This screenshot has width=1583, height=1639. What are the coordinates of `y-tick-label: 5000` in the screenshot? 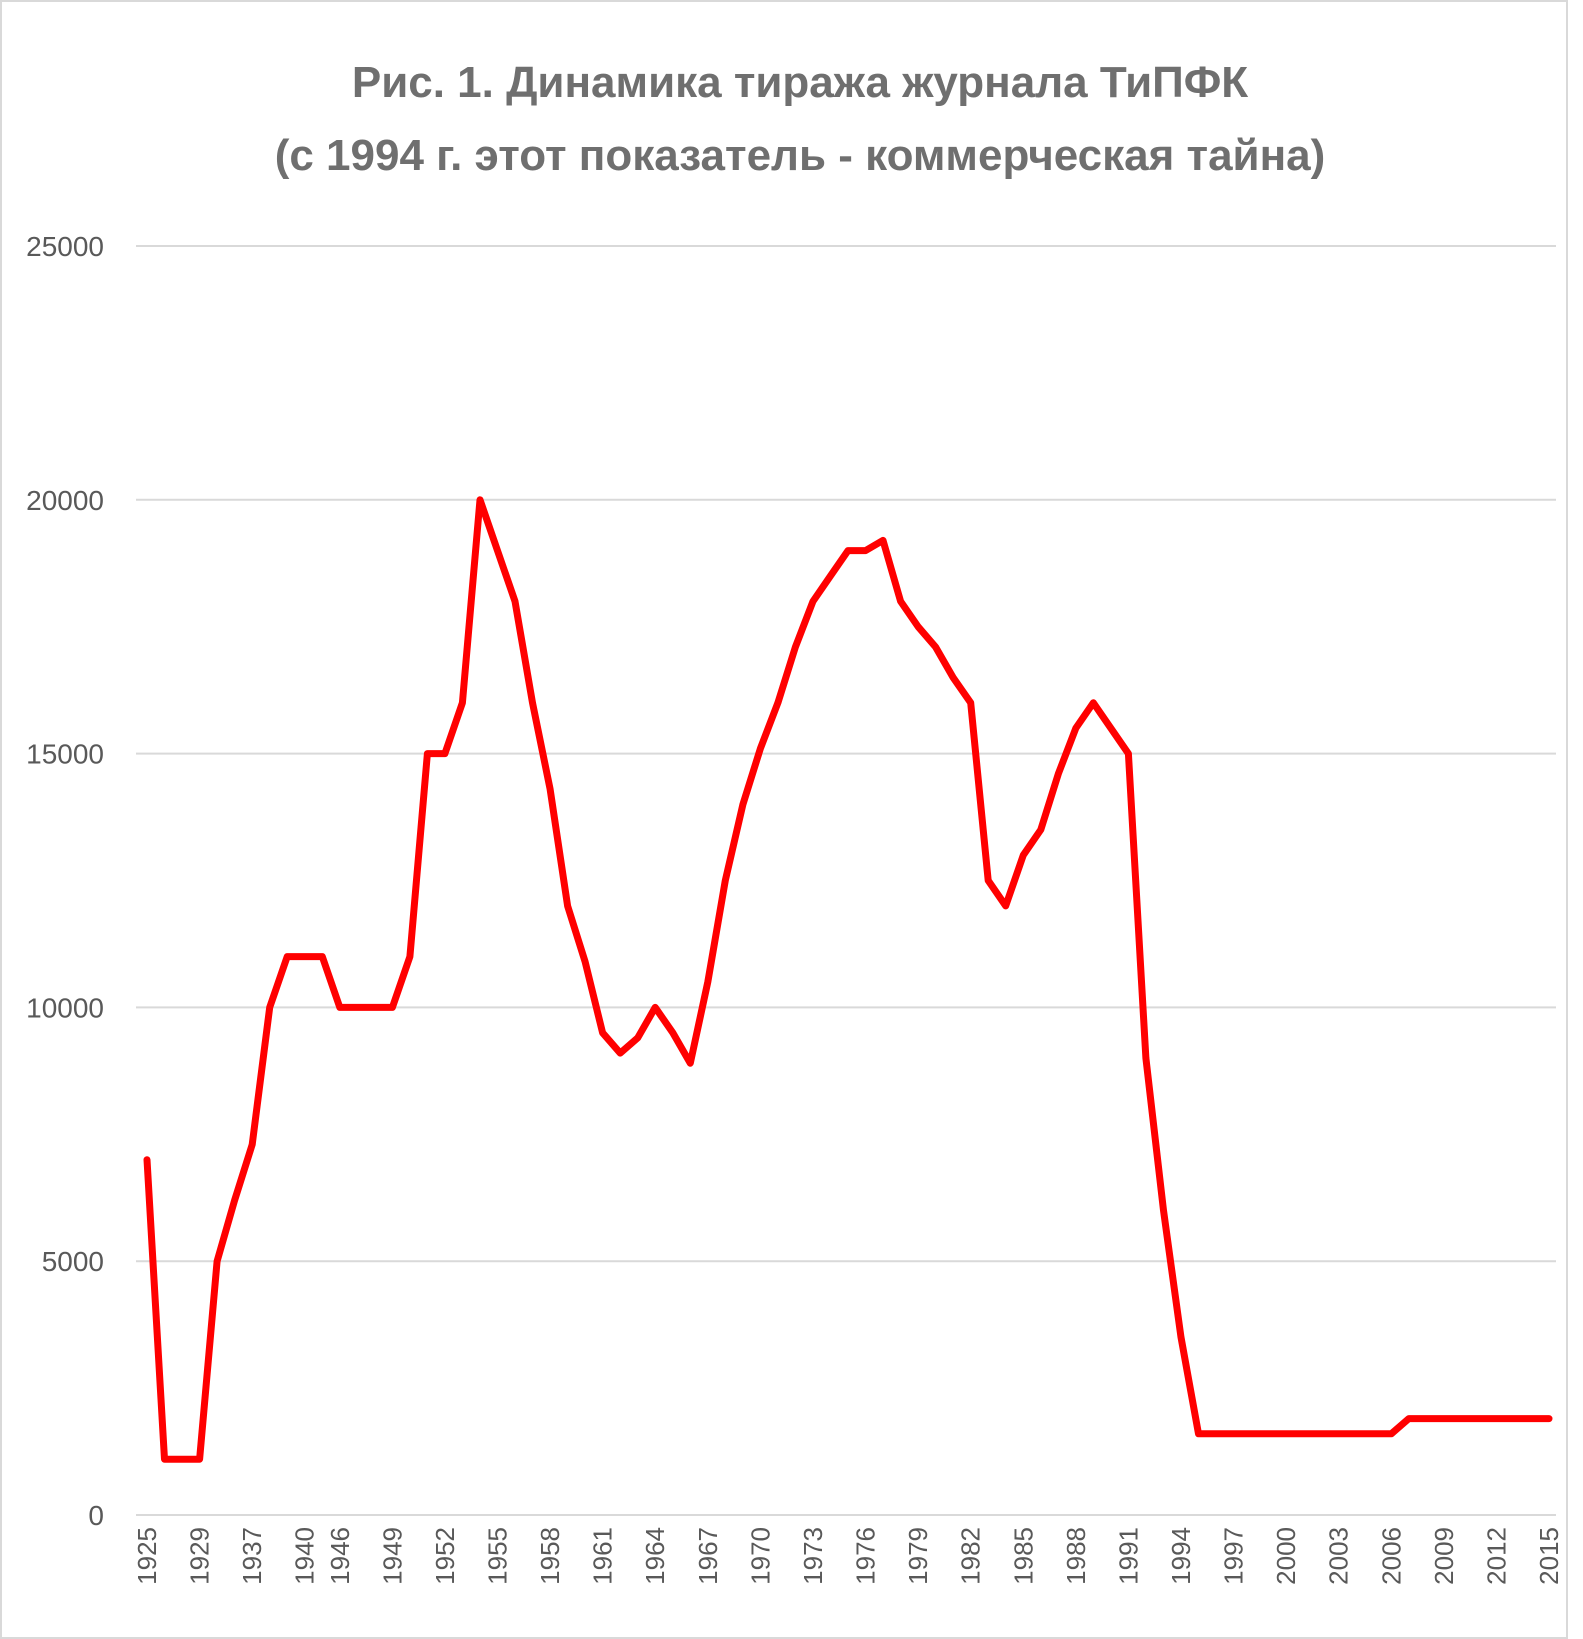 It's located at (73, 1261).